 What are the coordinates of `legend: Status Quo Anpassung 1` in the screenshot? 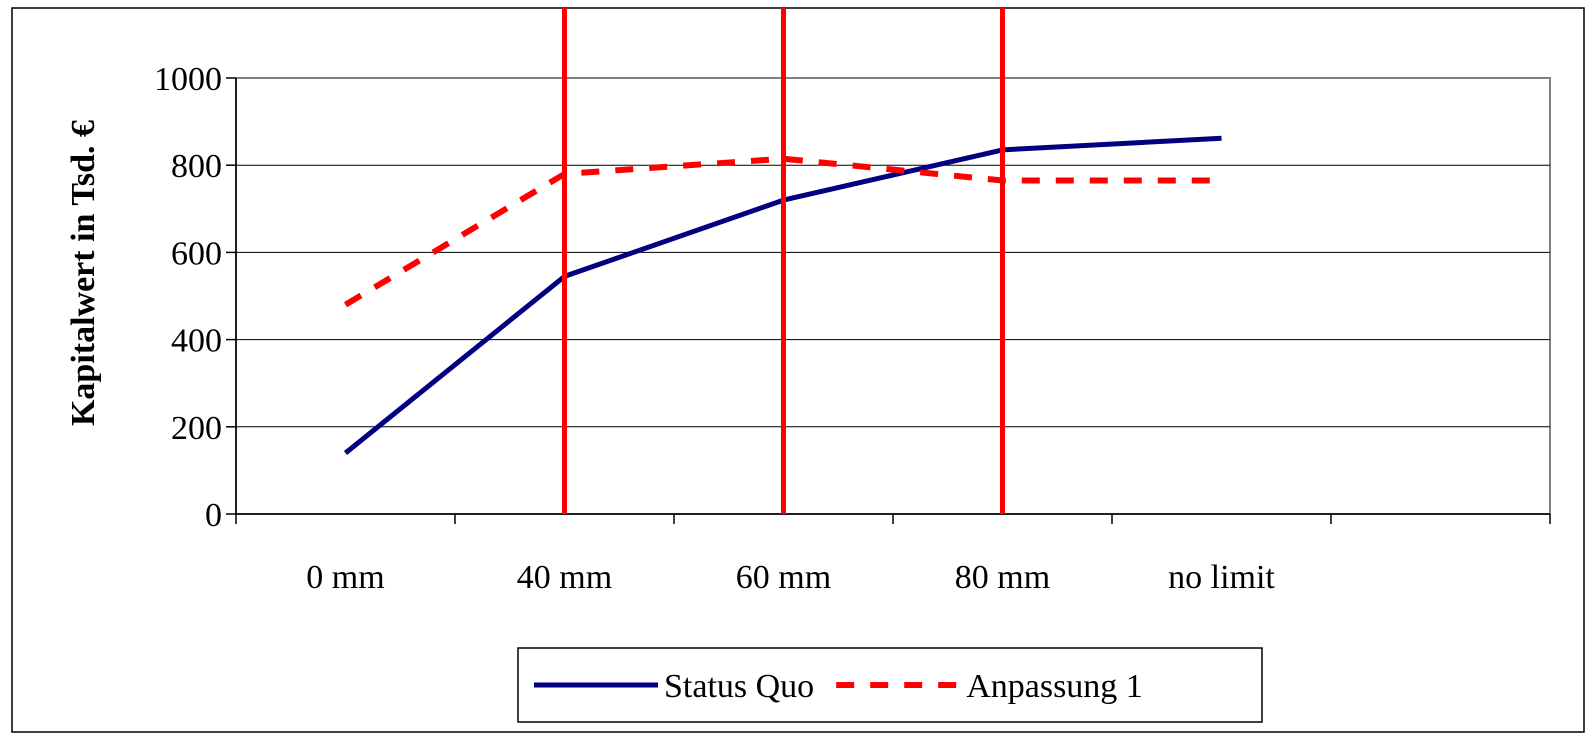 It's located at (890, 685).